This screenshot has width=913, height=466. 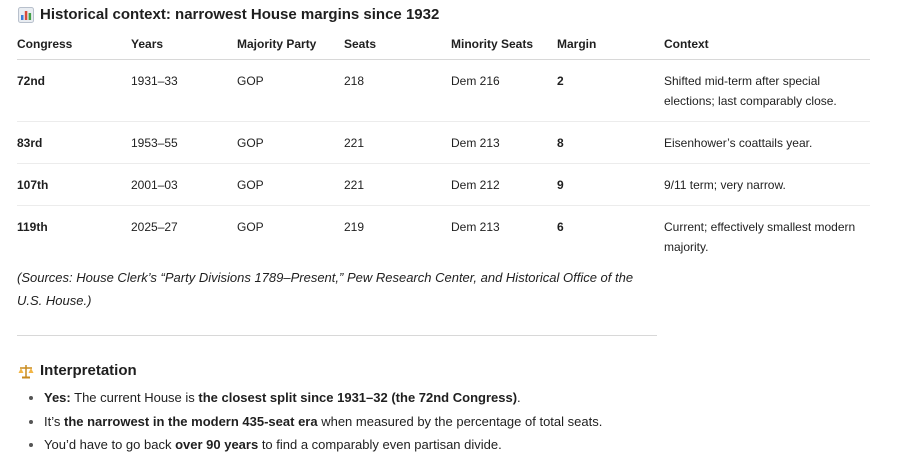 What do you see at coordinates (610, 90) in the screenshot?
I see `table-cell: 2` at bounding box center [610, 90].